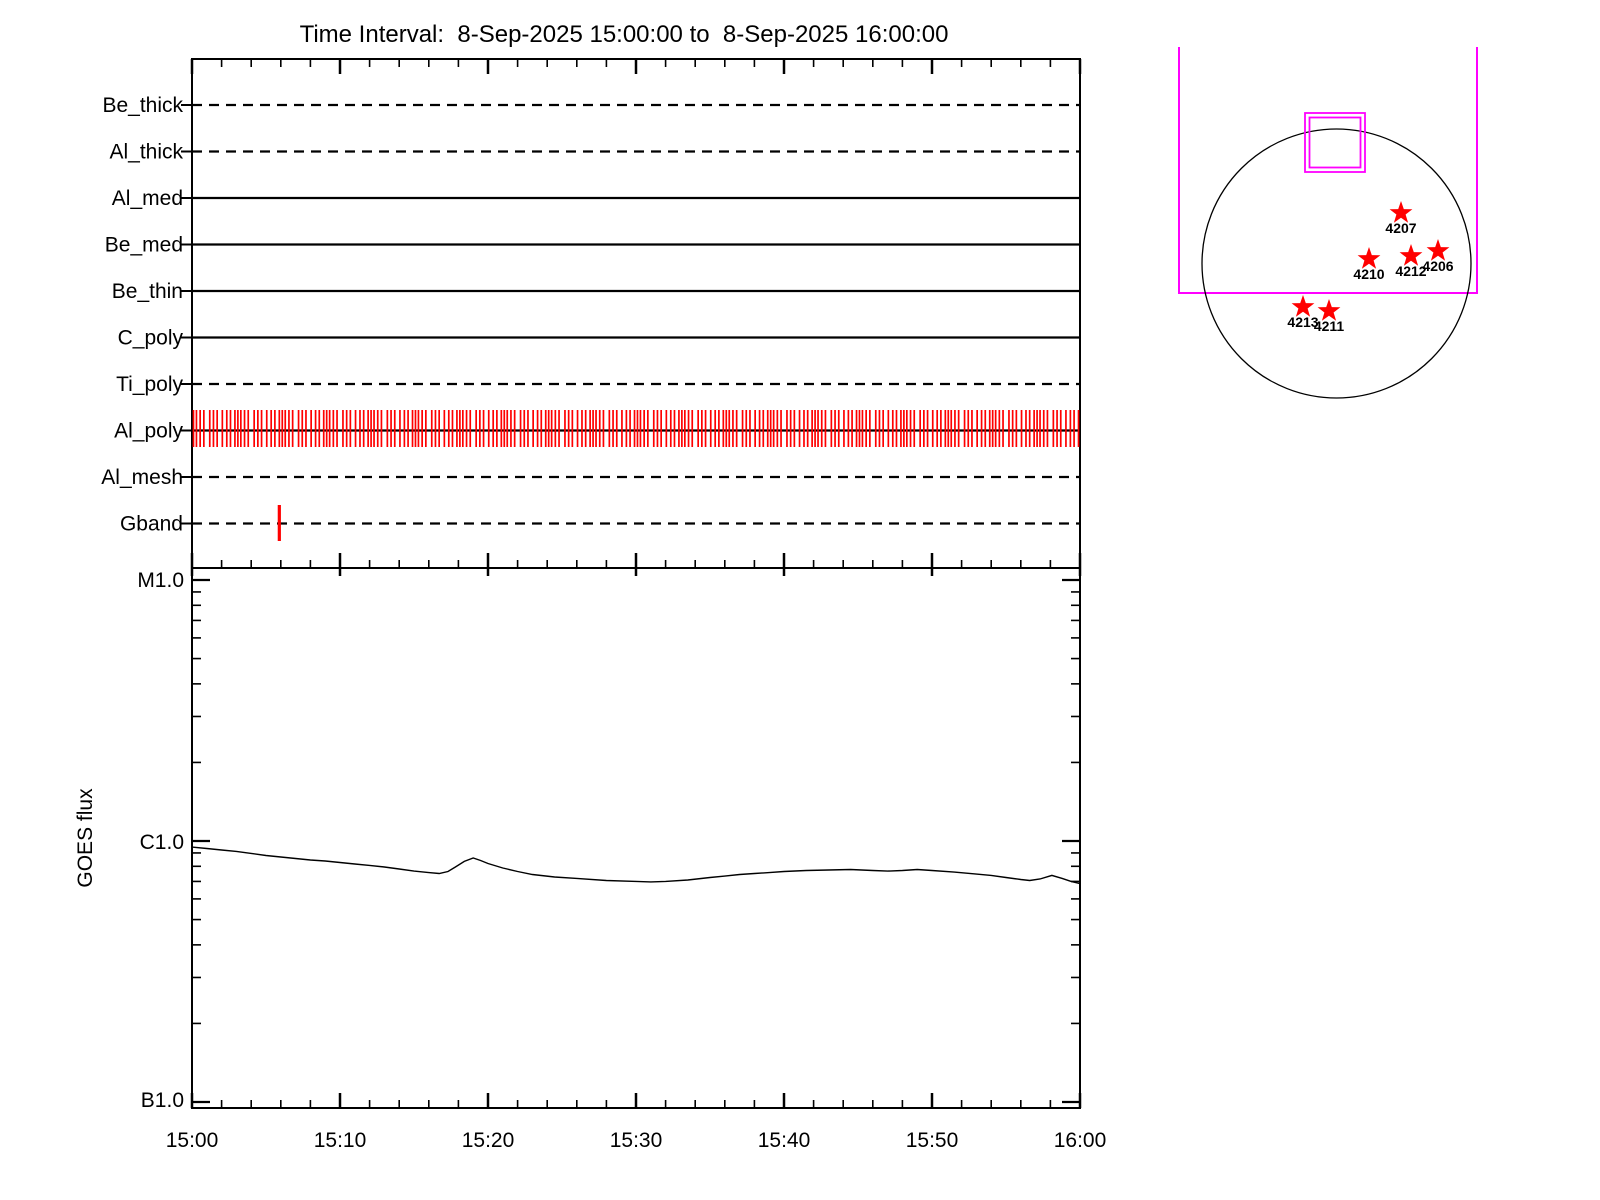 The image size is (1600, 1200). What do you see at coordinates (147, 198) in the screenshot?
I see `filter-label-al-med: Al_med` at bounding box center [147, 198].